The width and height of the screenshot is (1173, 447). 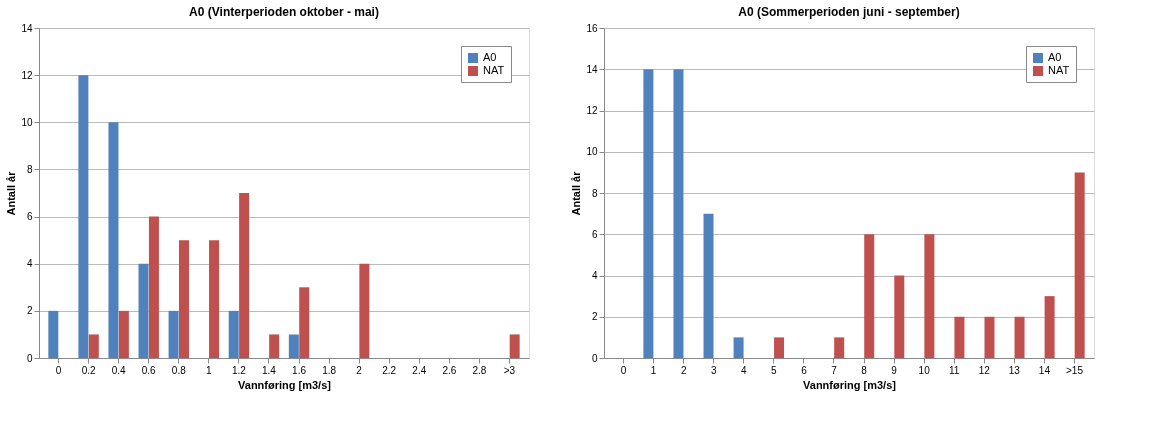 I want to click on x-tick-label: 10, so click(x=924, y=370).